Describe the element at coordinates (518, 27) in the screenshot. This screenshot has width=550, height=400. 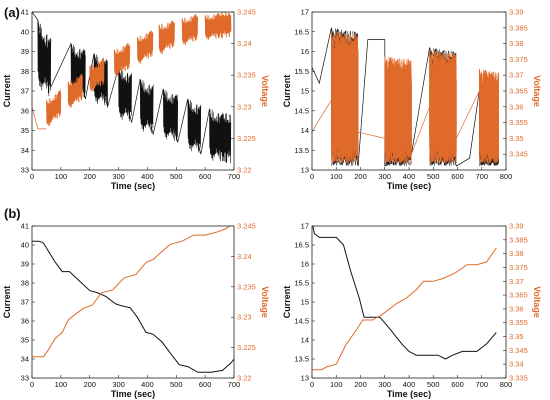
I see `y2-tick-label: 3.385` at that location.